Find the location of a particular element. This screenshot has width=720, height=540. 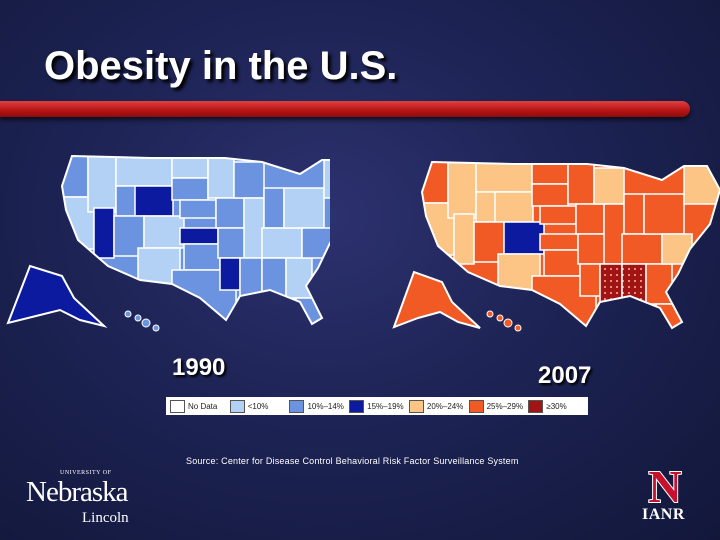

legend-item: No Data is located at coordinates (198, 406).